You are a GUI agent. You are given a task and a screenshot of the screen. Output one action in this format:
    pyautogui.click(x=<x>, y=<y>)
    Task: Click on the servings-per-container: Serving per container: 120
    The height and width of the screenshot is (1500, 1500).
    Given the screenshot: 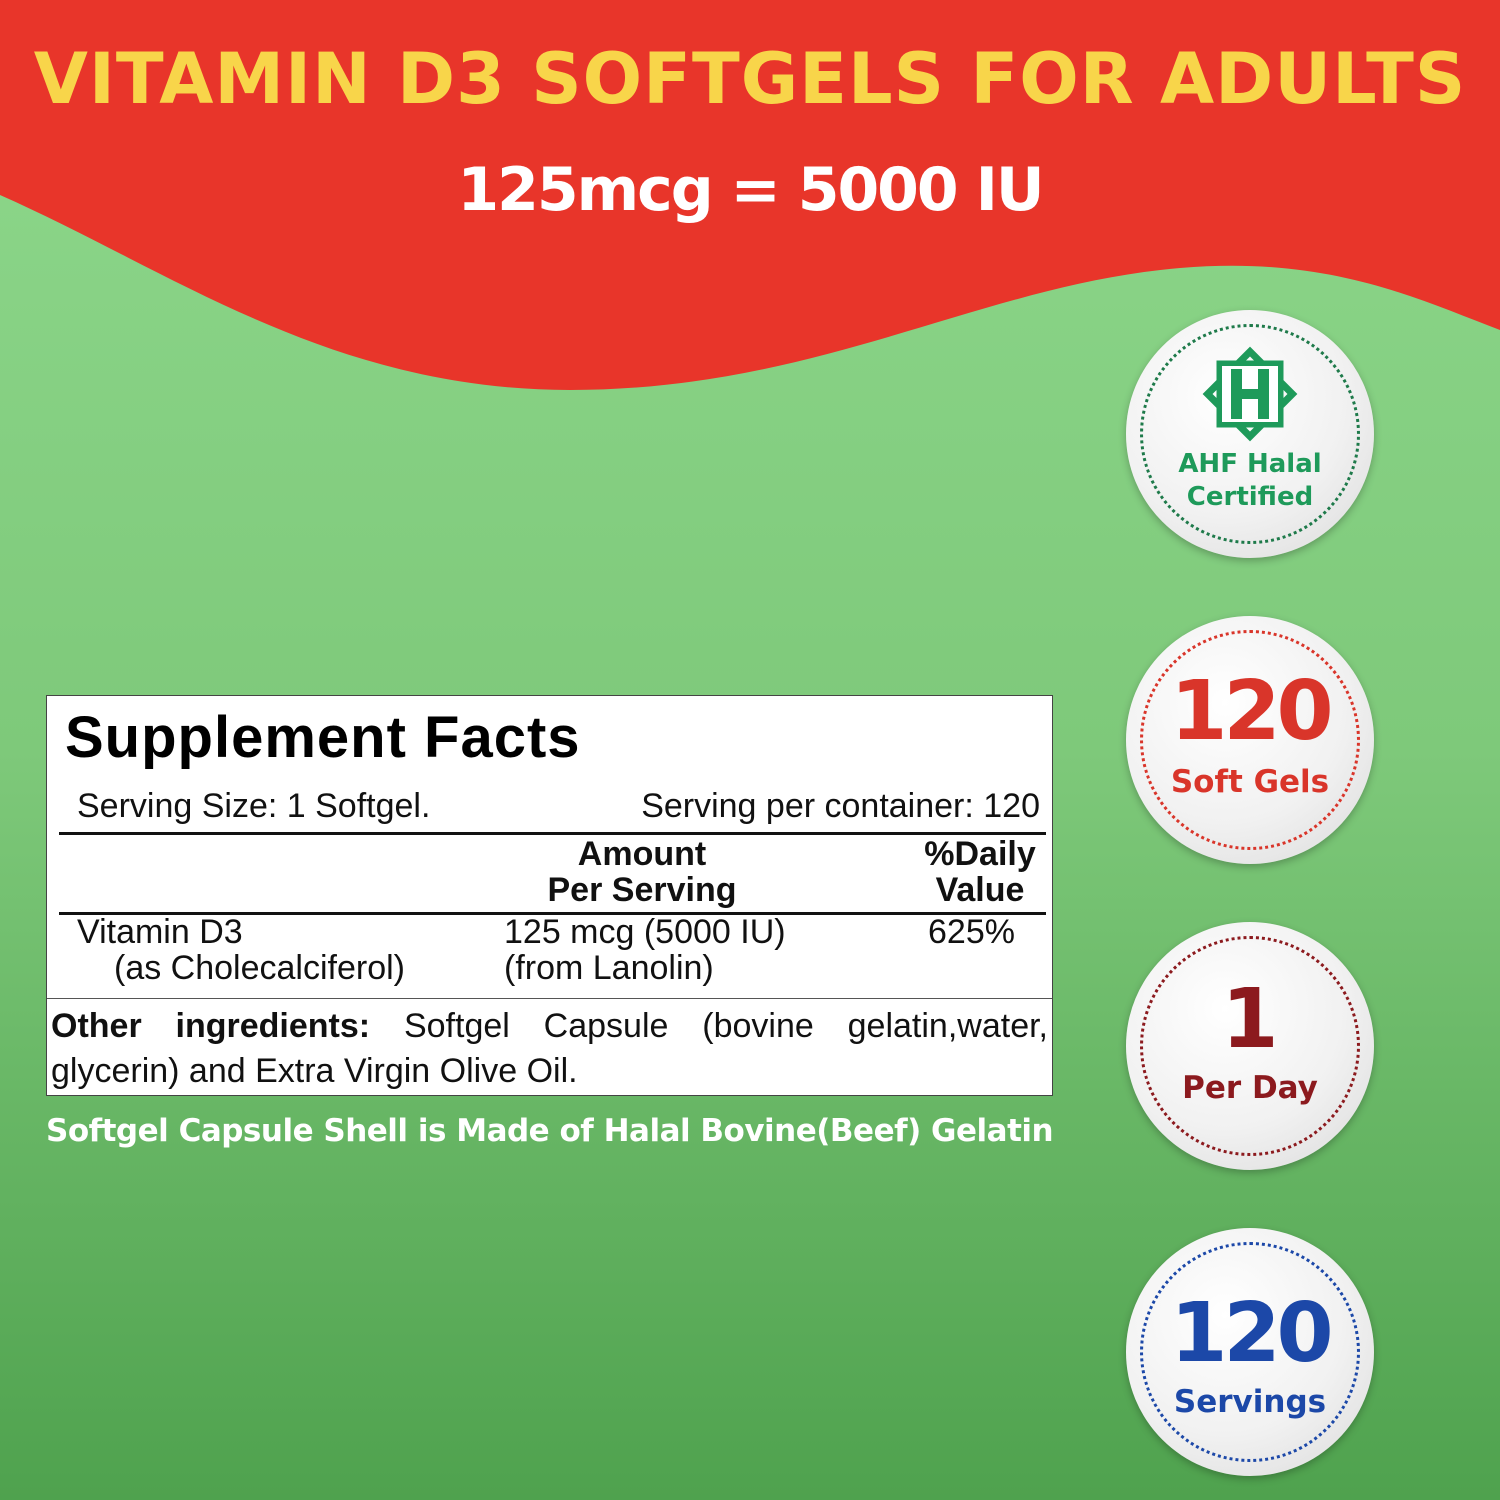 What is the action you would take?
    pyautogui.click(x=840, y=806)
    